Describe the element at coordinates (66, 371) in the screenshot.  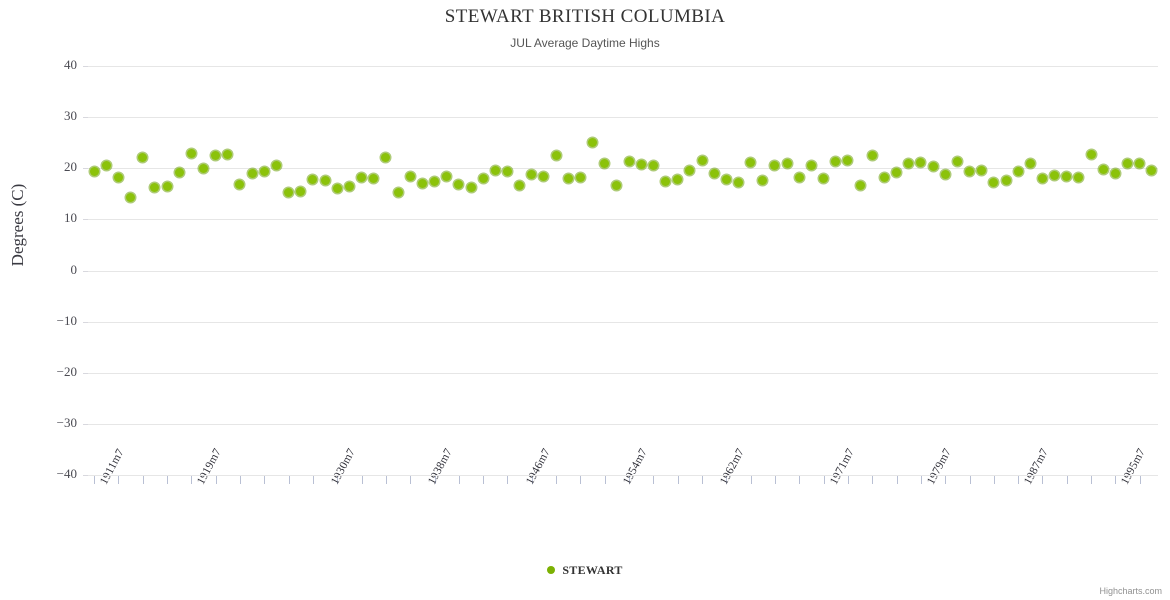
I see `y-axis-tick-label: −20` at that location.